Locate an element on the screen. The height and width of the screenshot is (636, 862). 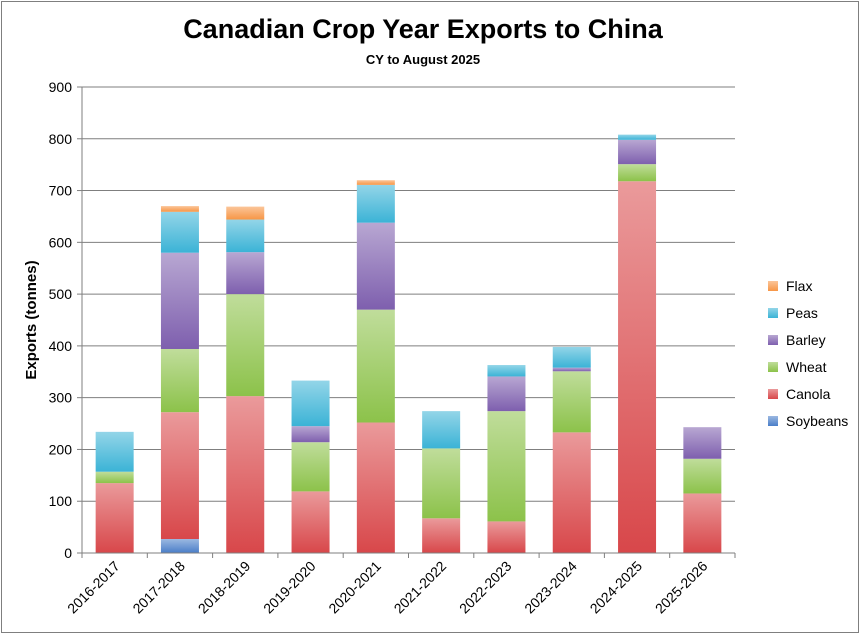
y-tick-label-0: 0 is located at coordinates (68, 553).